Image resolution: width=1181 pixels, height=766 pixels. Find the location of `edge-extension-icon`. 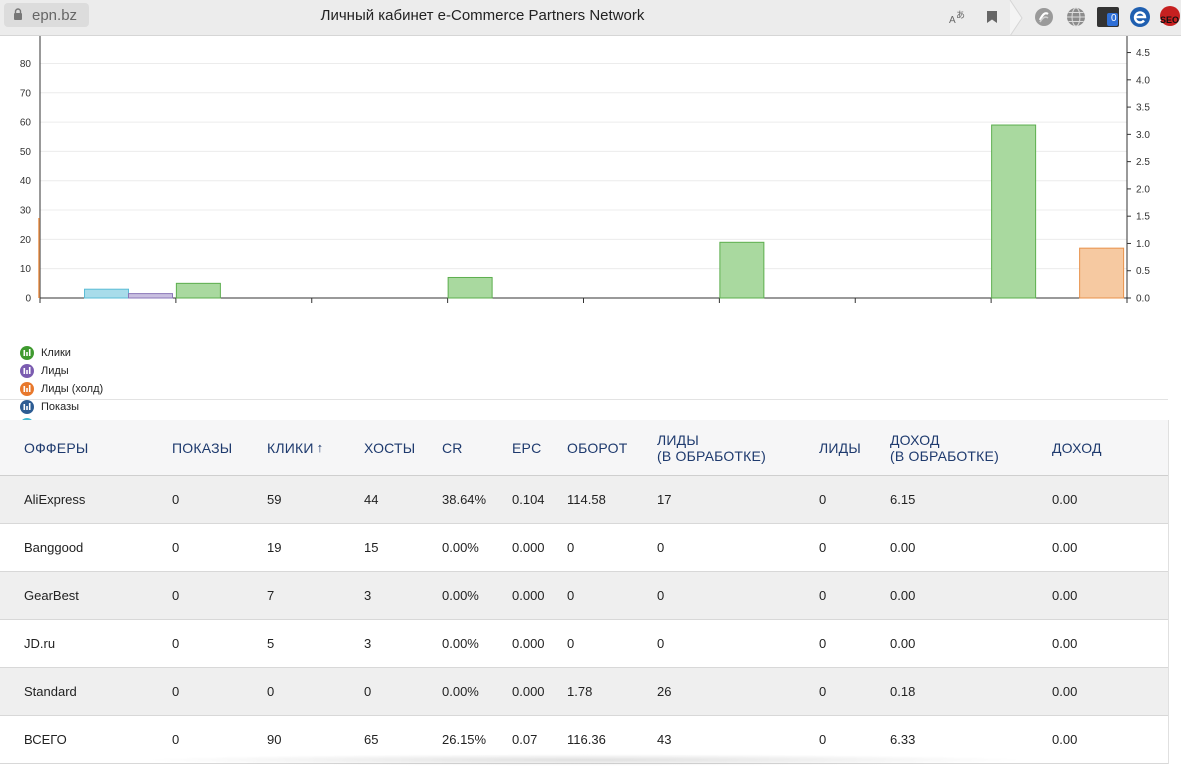

edge-extension-icon is located at coordinates (1140, 17).